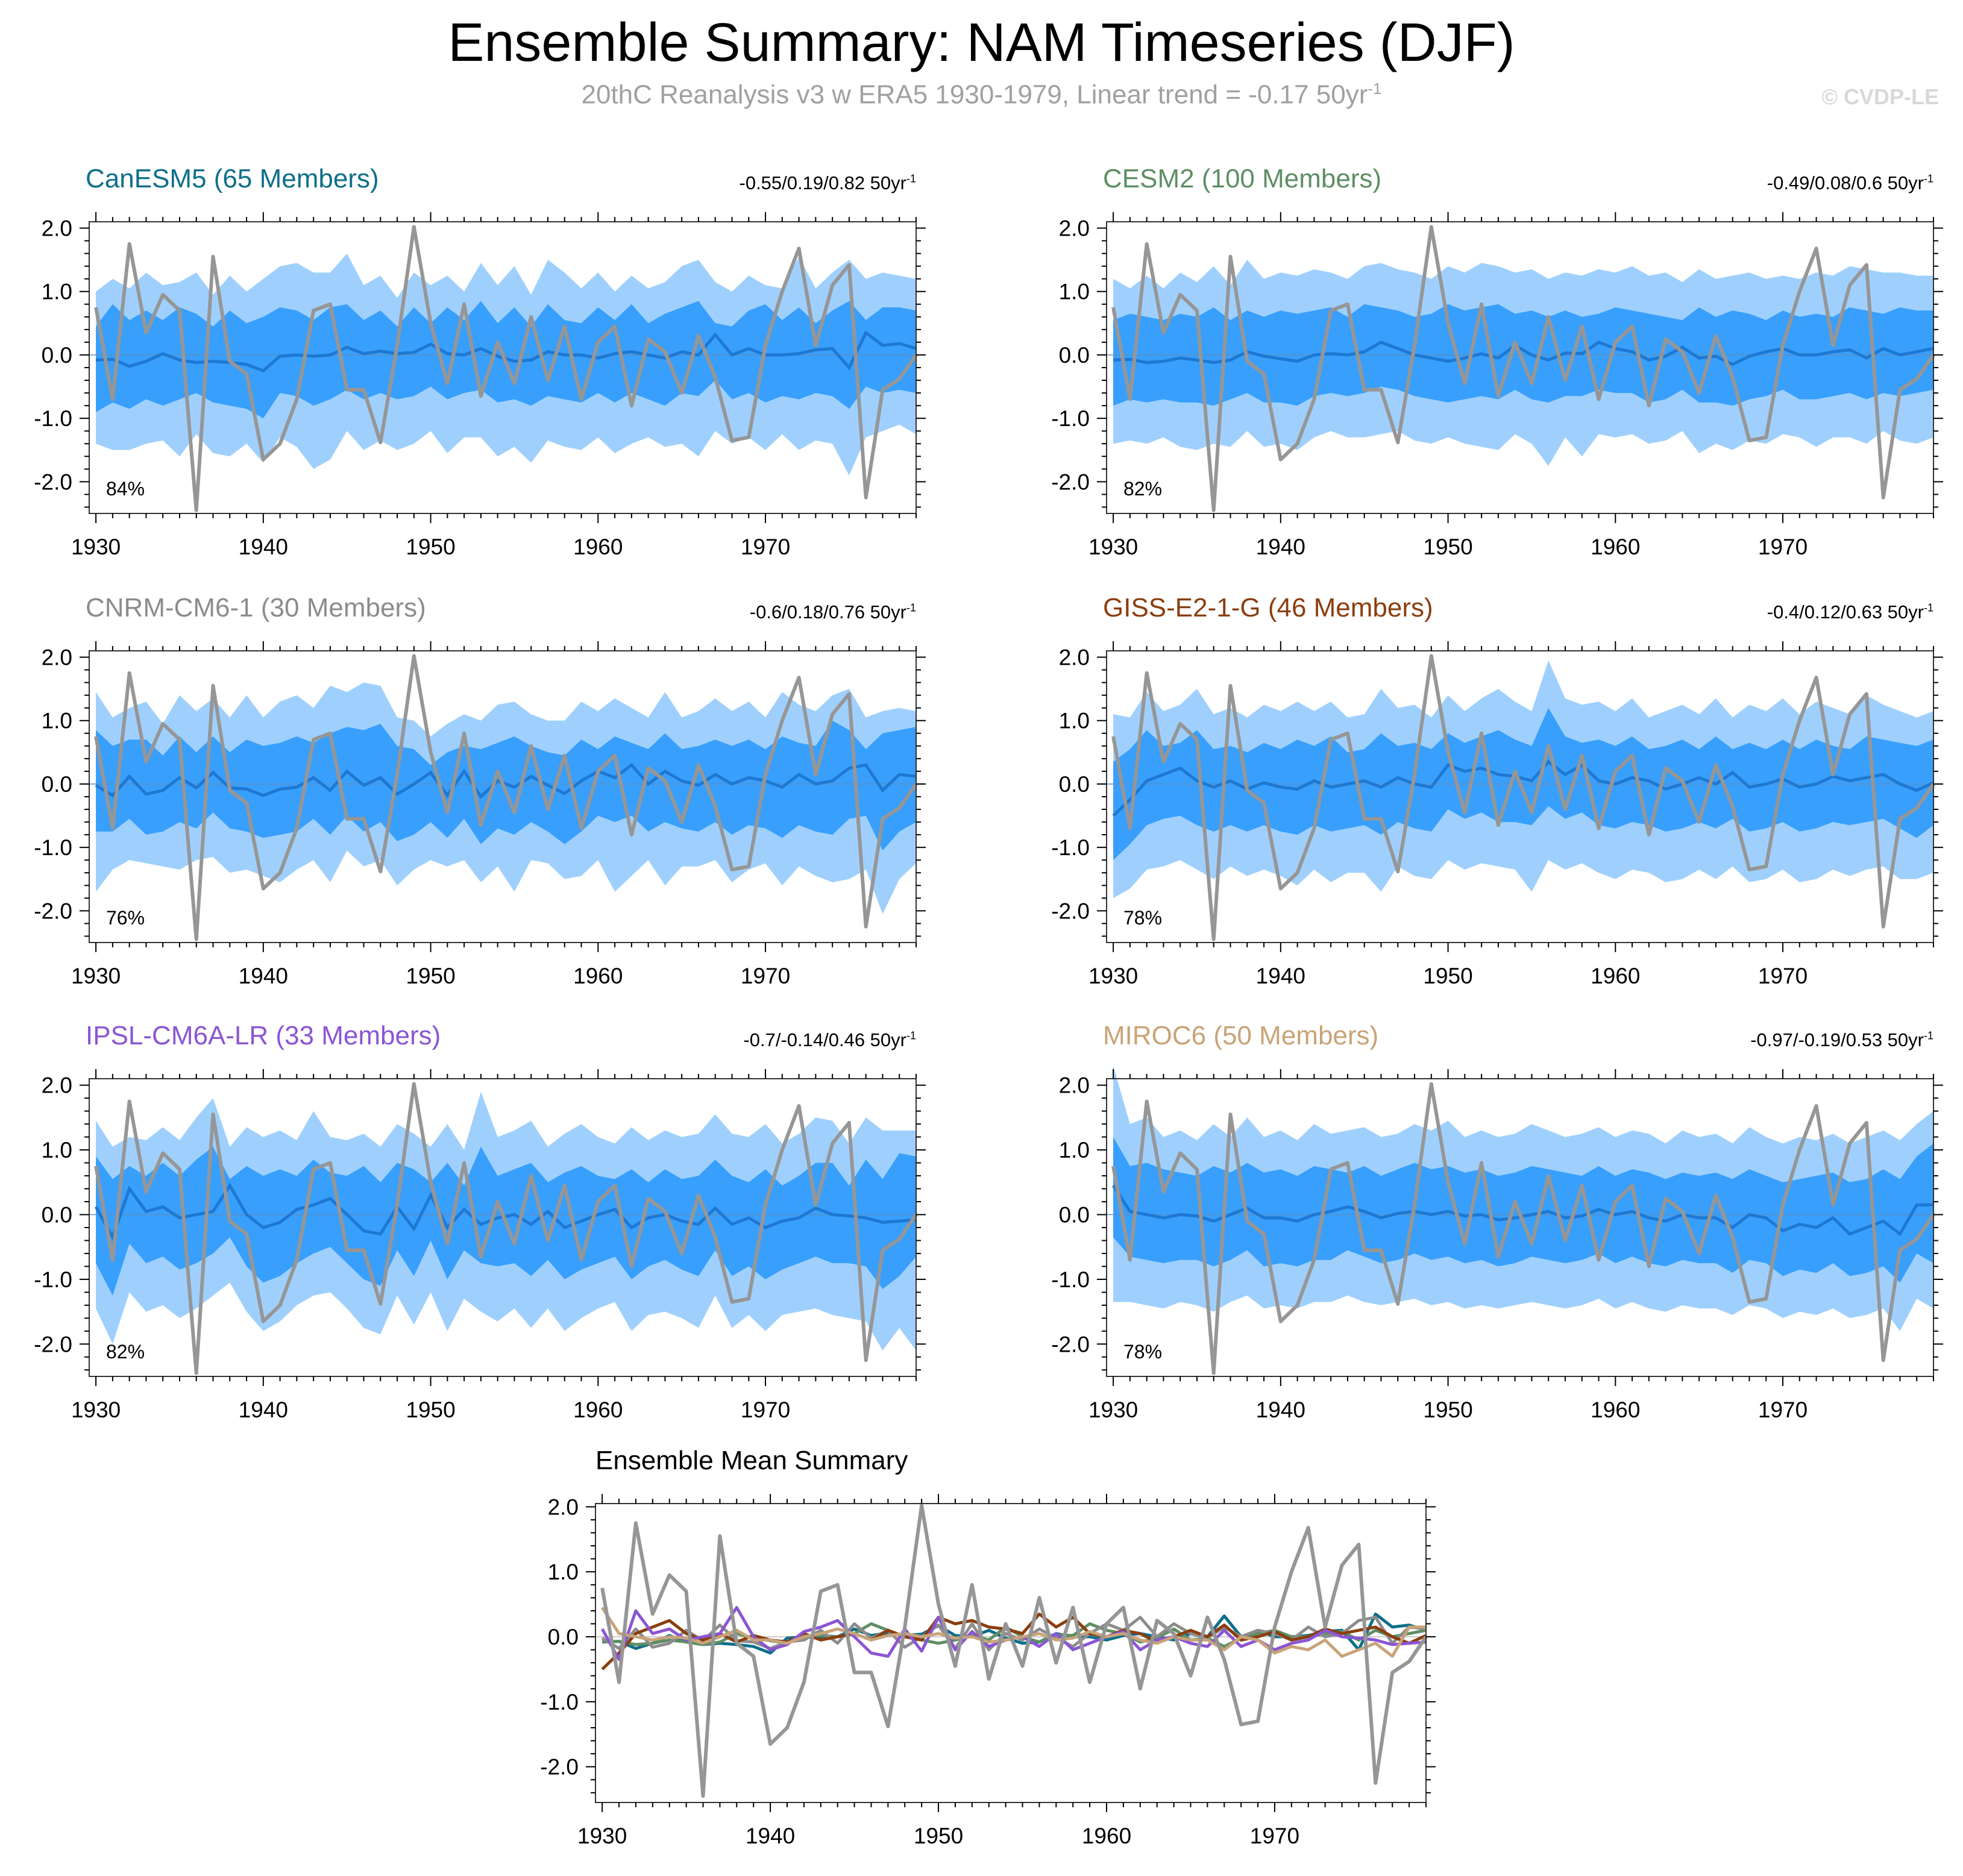 The image size is (1963, 1876). I want to click on panel-trend-text: -0.6/0.18/0.76 50yr, so click(827, 612).